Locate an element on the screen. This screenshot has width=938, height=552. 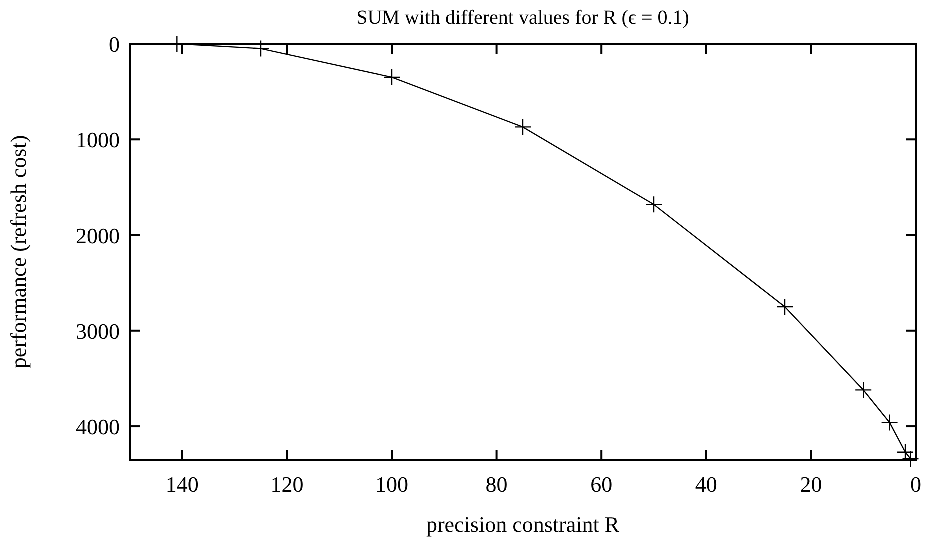
x-tick-label: 60 is located at coordinates (601, 484).